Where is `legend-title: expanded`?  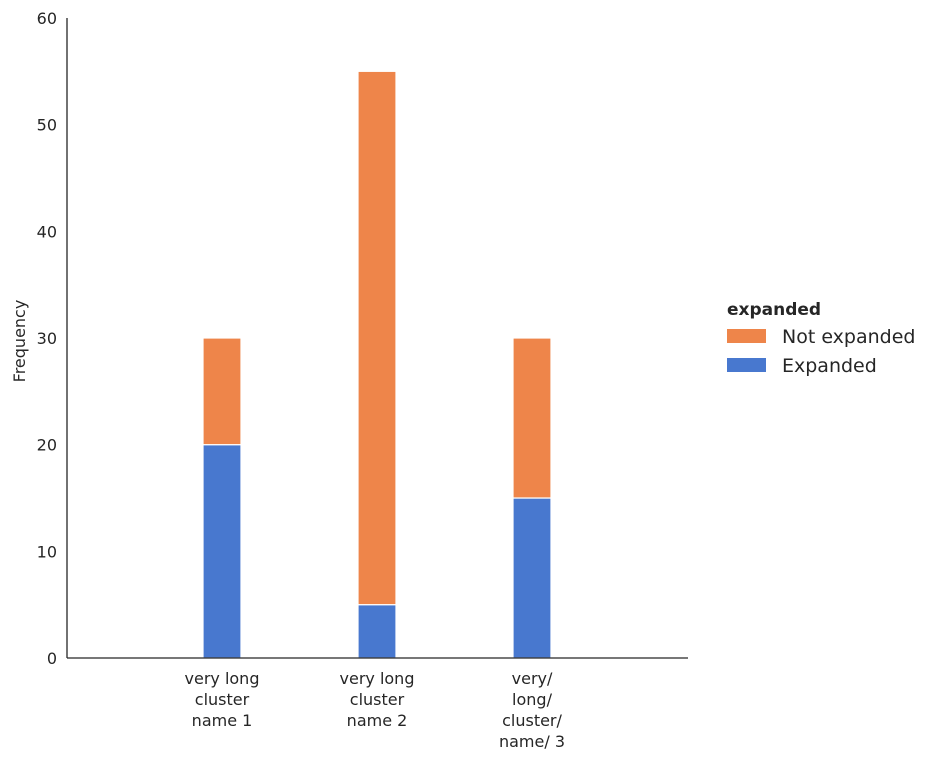
legend-title: expanded is located at coordinates (774, 310).